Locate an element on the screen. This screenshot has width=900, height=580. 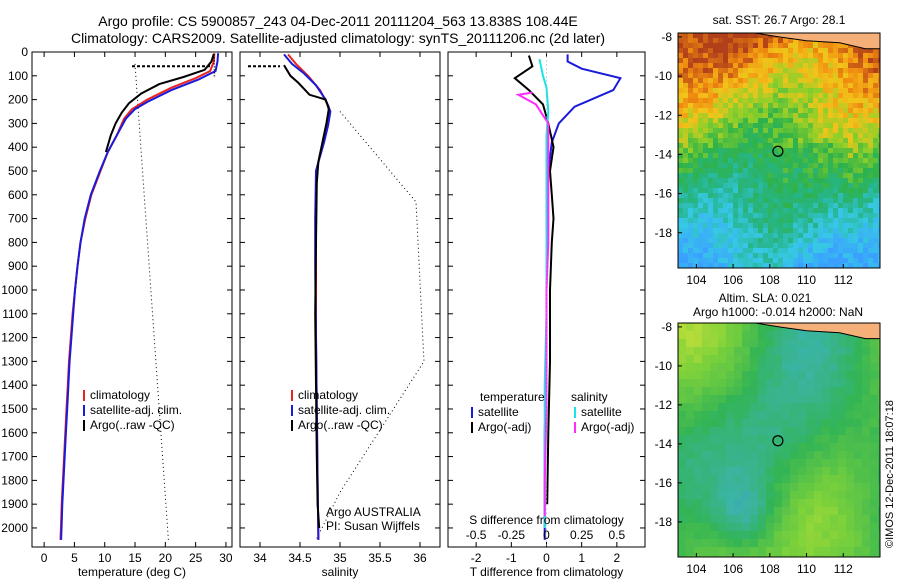
y-tick-label: 1900 is located at coordinates (14, 504).